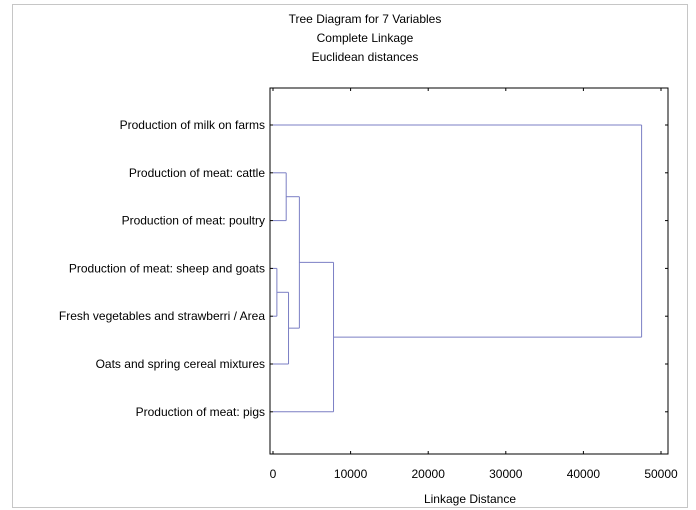 The height and width of the screenshot is (510, 696). I want to click on chart-subtitle-distance: Euclidean distances, so click(365, 57).